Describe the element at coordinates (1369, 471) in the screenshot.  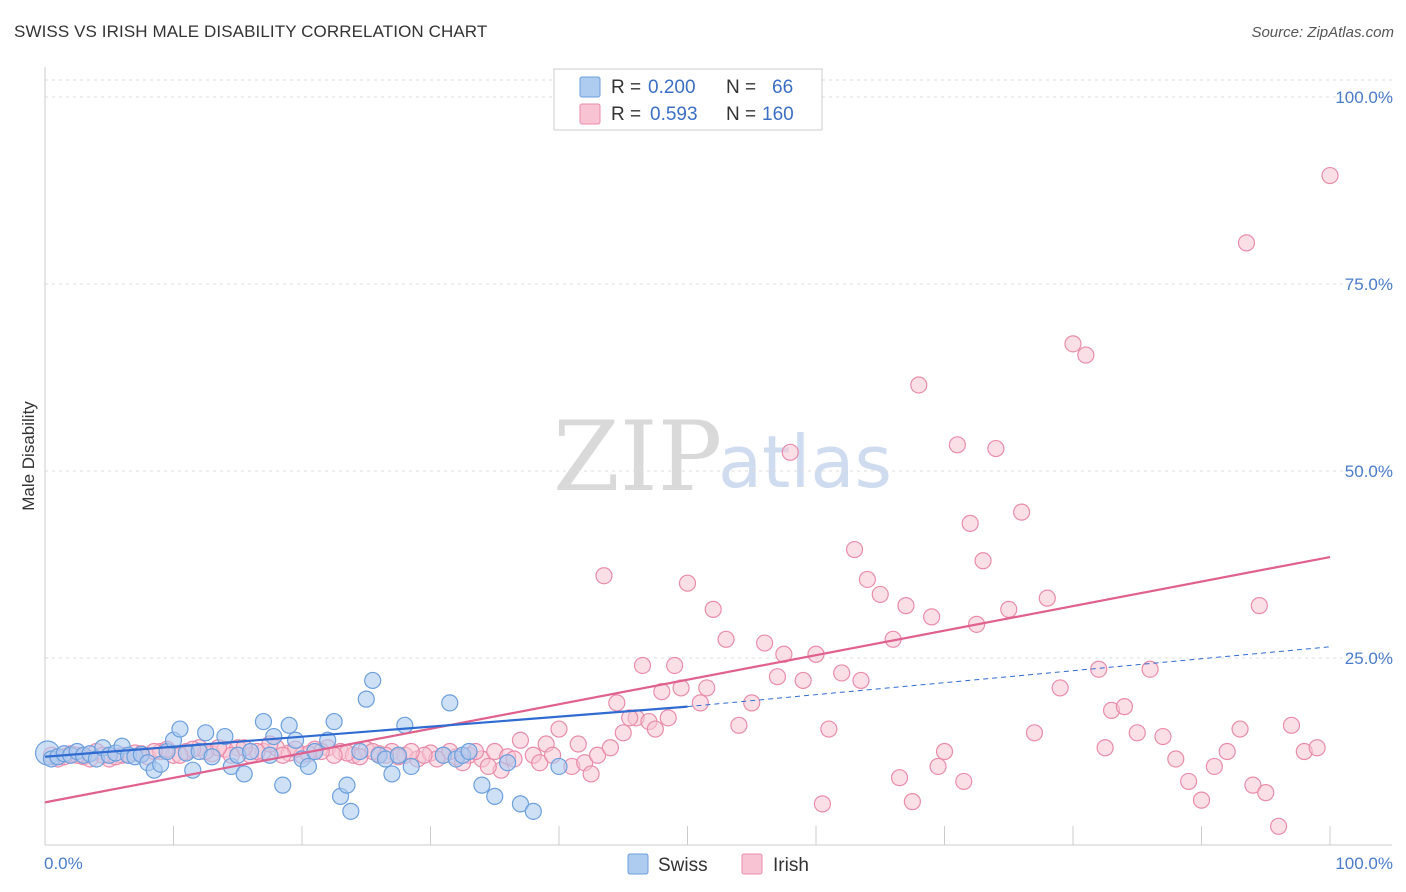
I see `y-tick-label: 50.0%` at that location.